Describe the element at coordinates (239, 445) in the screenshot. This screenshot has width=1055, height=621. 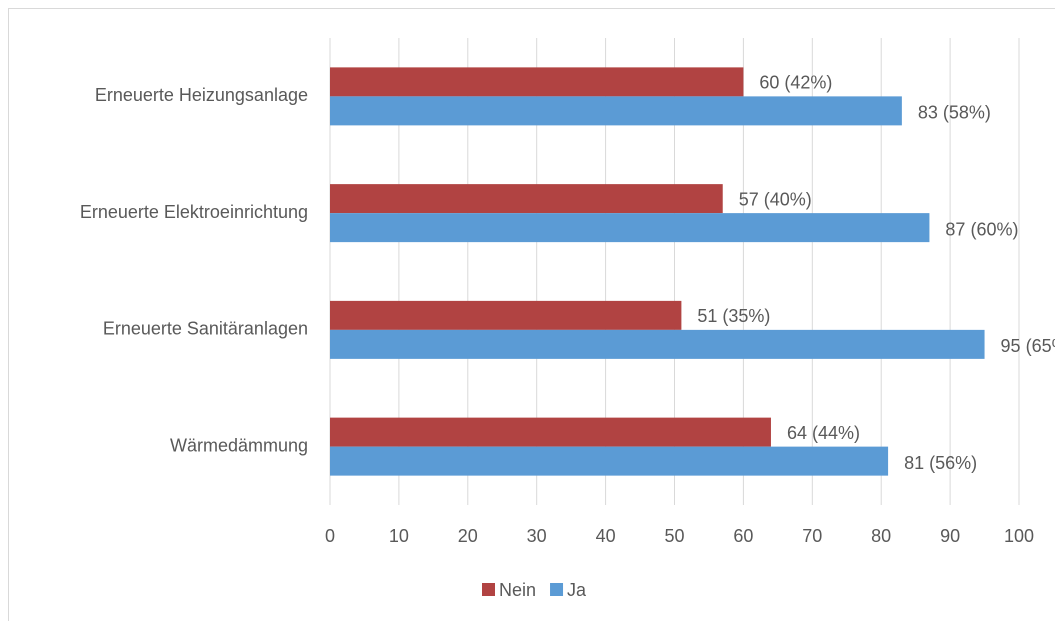
I see `y-tick-label: Wärmedämmung` at that location.